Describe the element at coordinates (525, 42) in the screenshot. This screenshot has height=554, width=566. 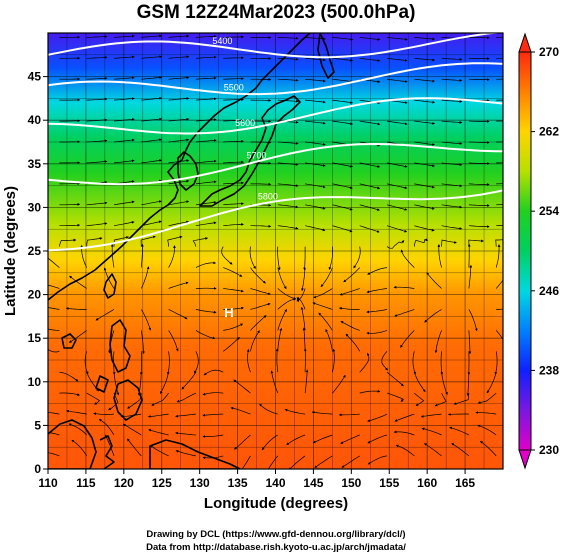
I see `colorbar-top-triangle` at that location.